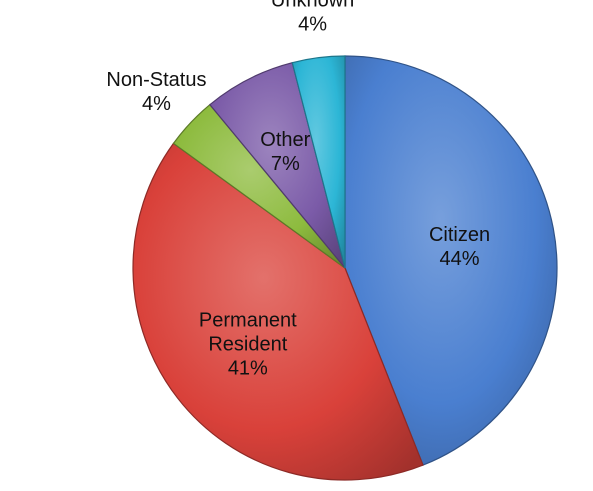 Image resolution: width=593 pixels, height=491 pixels. What do you see at coordinates (285, 140) in the screenshot?
I see `label-other-name: Other` at bounding box center [285, 140].